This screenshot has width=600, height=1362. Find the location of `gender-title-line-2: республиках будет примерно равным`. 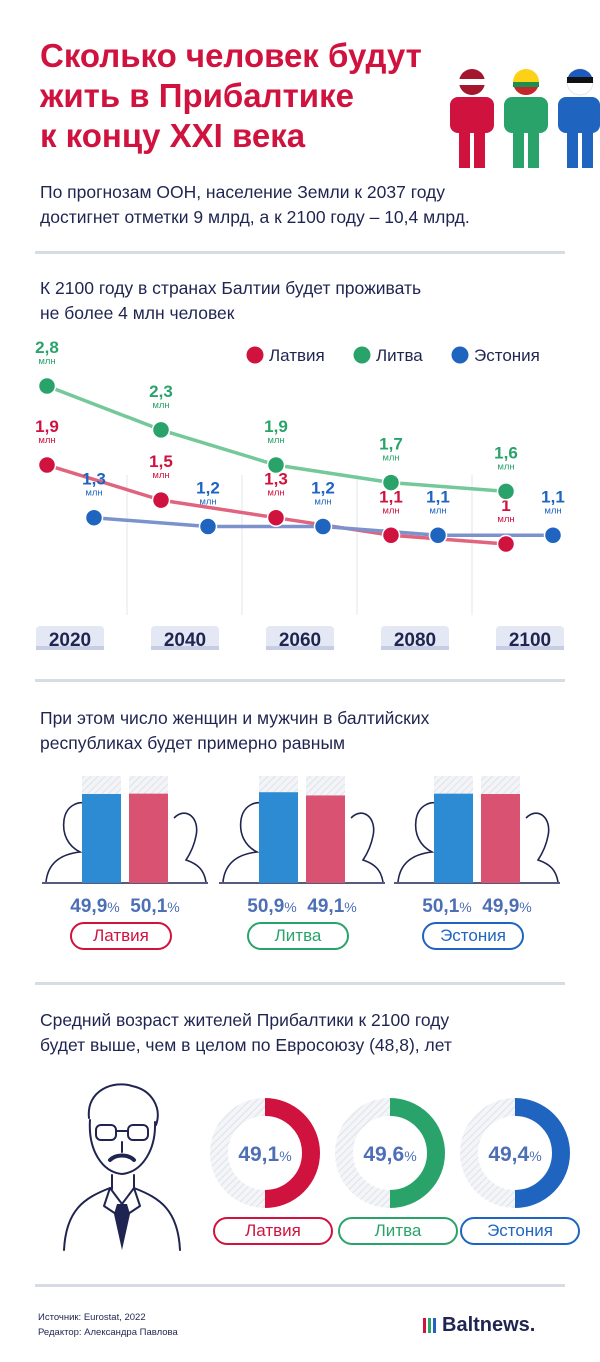

gender-title-line-2: республиках будет примерно равным is located at coordinates (193, 743).